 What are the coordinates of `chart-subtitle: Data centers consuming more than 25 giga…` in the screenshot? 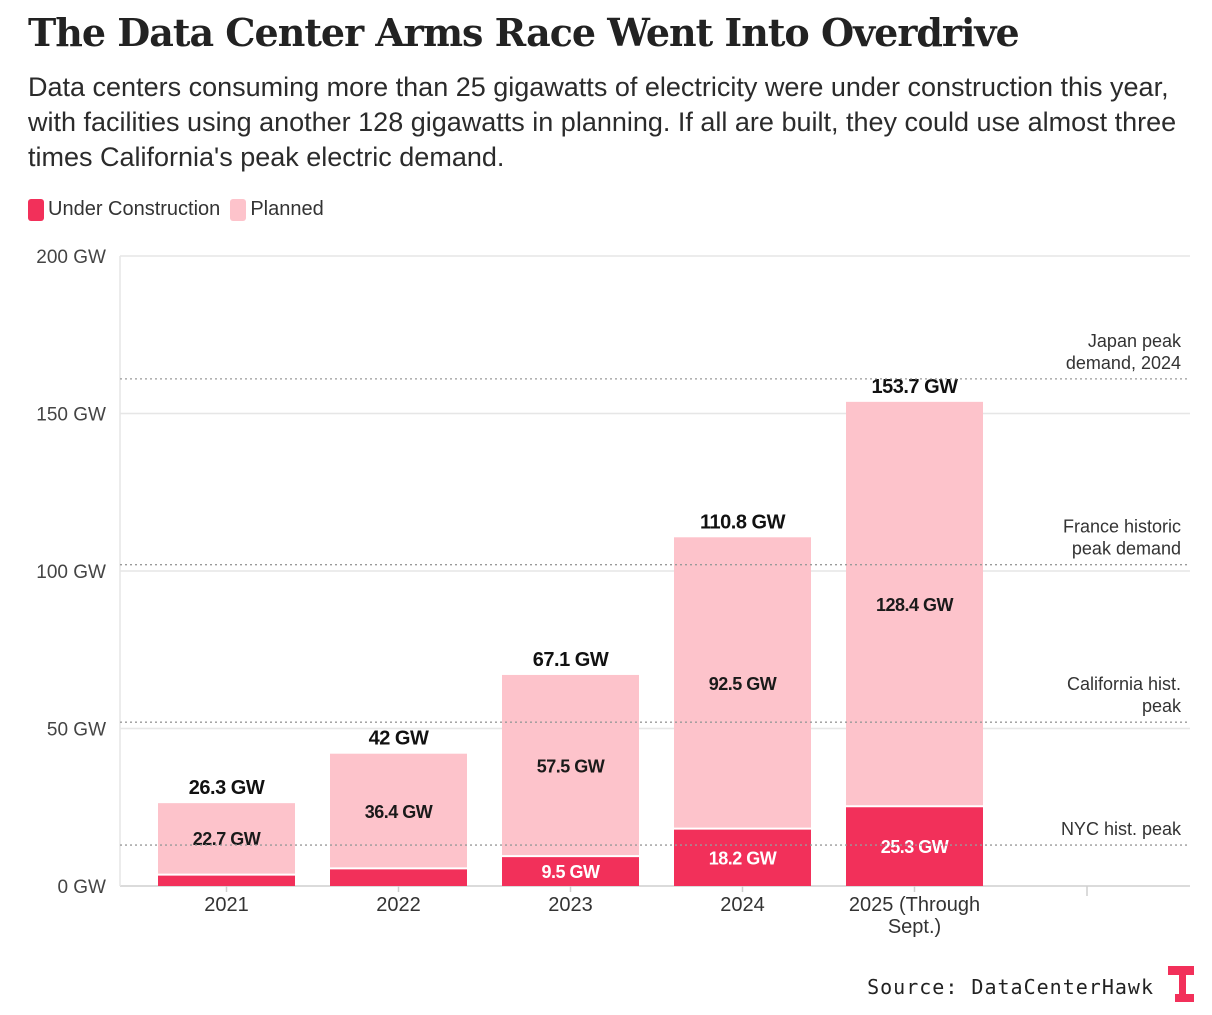 It's located at (602, 122).